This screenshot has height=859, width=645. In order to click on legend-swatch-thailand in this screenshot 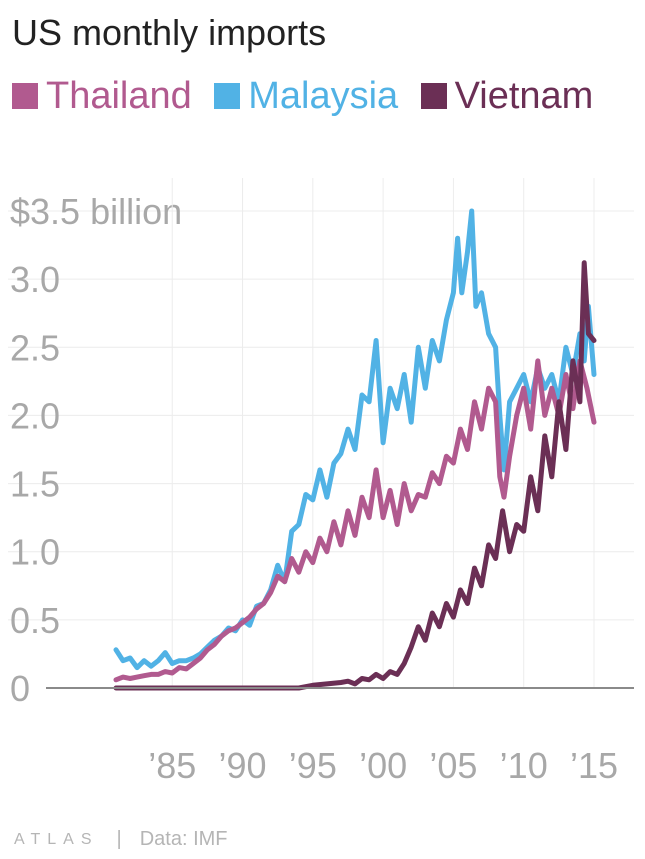, I will do `click(25, 96)`.